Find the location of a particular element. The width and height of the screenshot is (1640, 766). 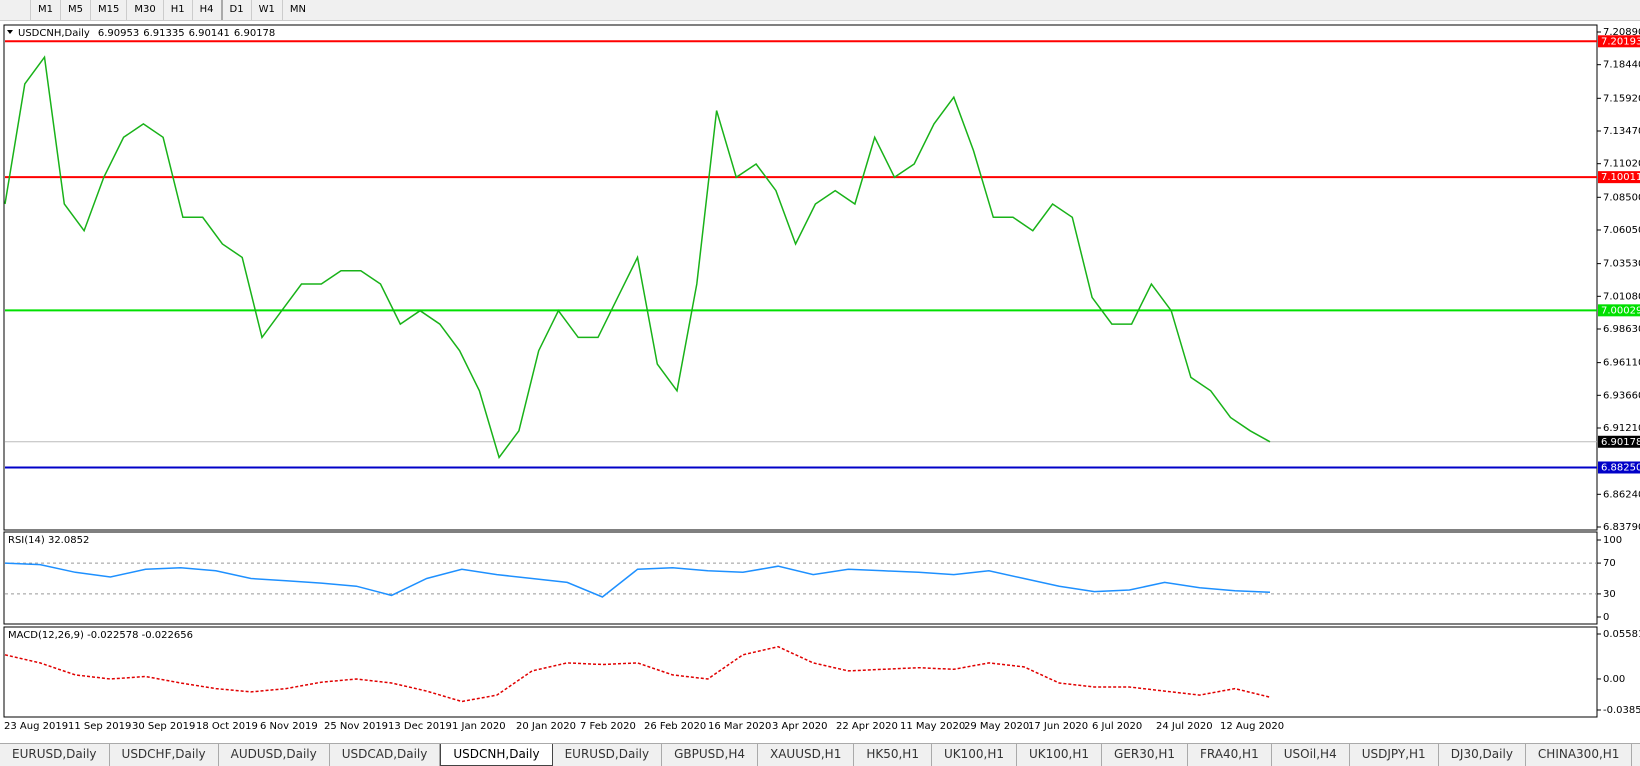

title-text: MACD(12,26,9) -0.022578 -0.022656 is located at coordinates (100, 635).